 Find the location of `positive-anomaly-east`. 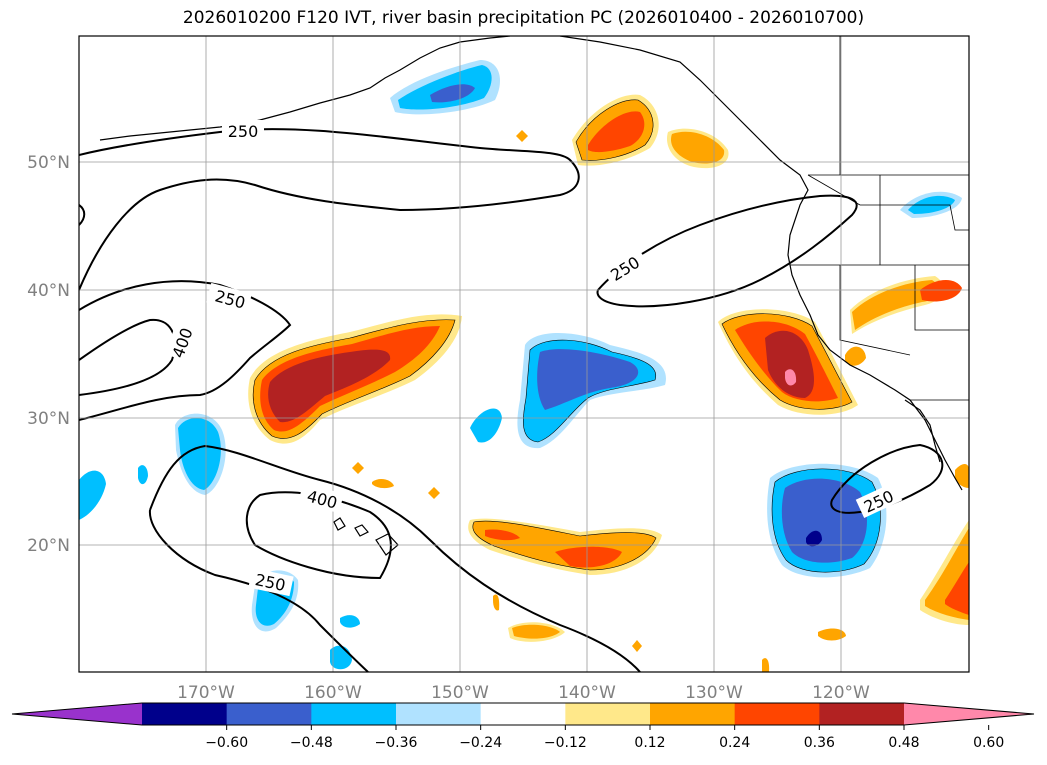

positive-anomaly-east is located at coordinates (843, 450).